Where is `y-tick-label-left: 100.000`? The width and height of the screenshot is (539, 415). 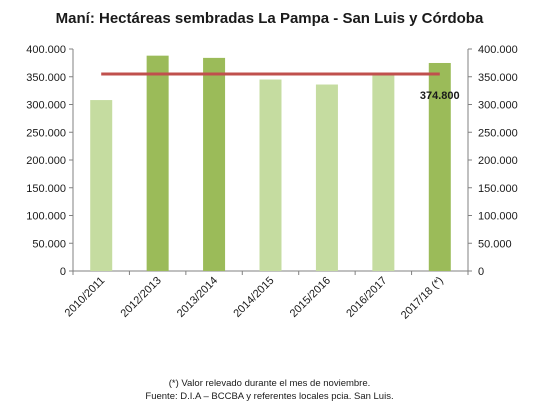
y-tick-label-left: 100.000 is located at coordinates (46, 217).